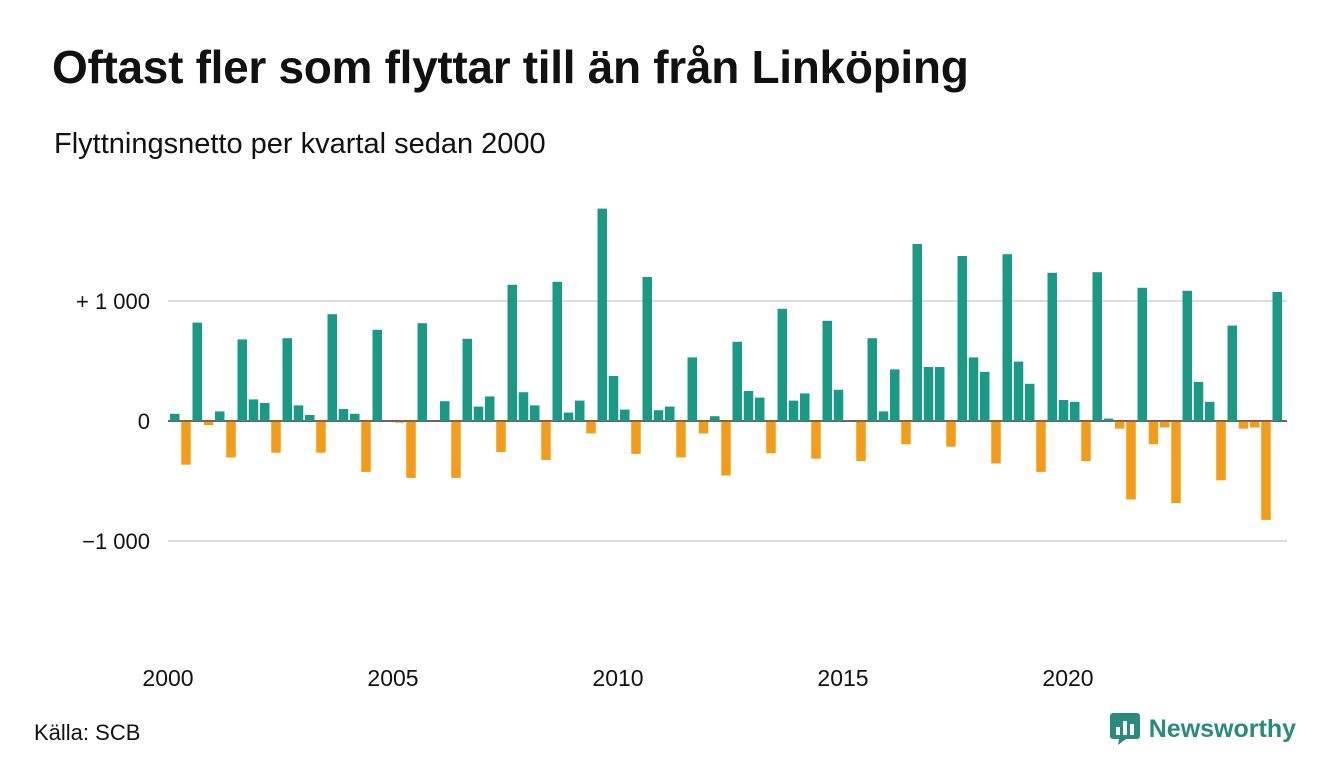  What do you see at coordinates (1222, 728) in the screenshot?
I see `brand-name: Newsworthy` at bounding box center [1222, 728].